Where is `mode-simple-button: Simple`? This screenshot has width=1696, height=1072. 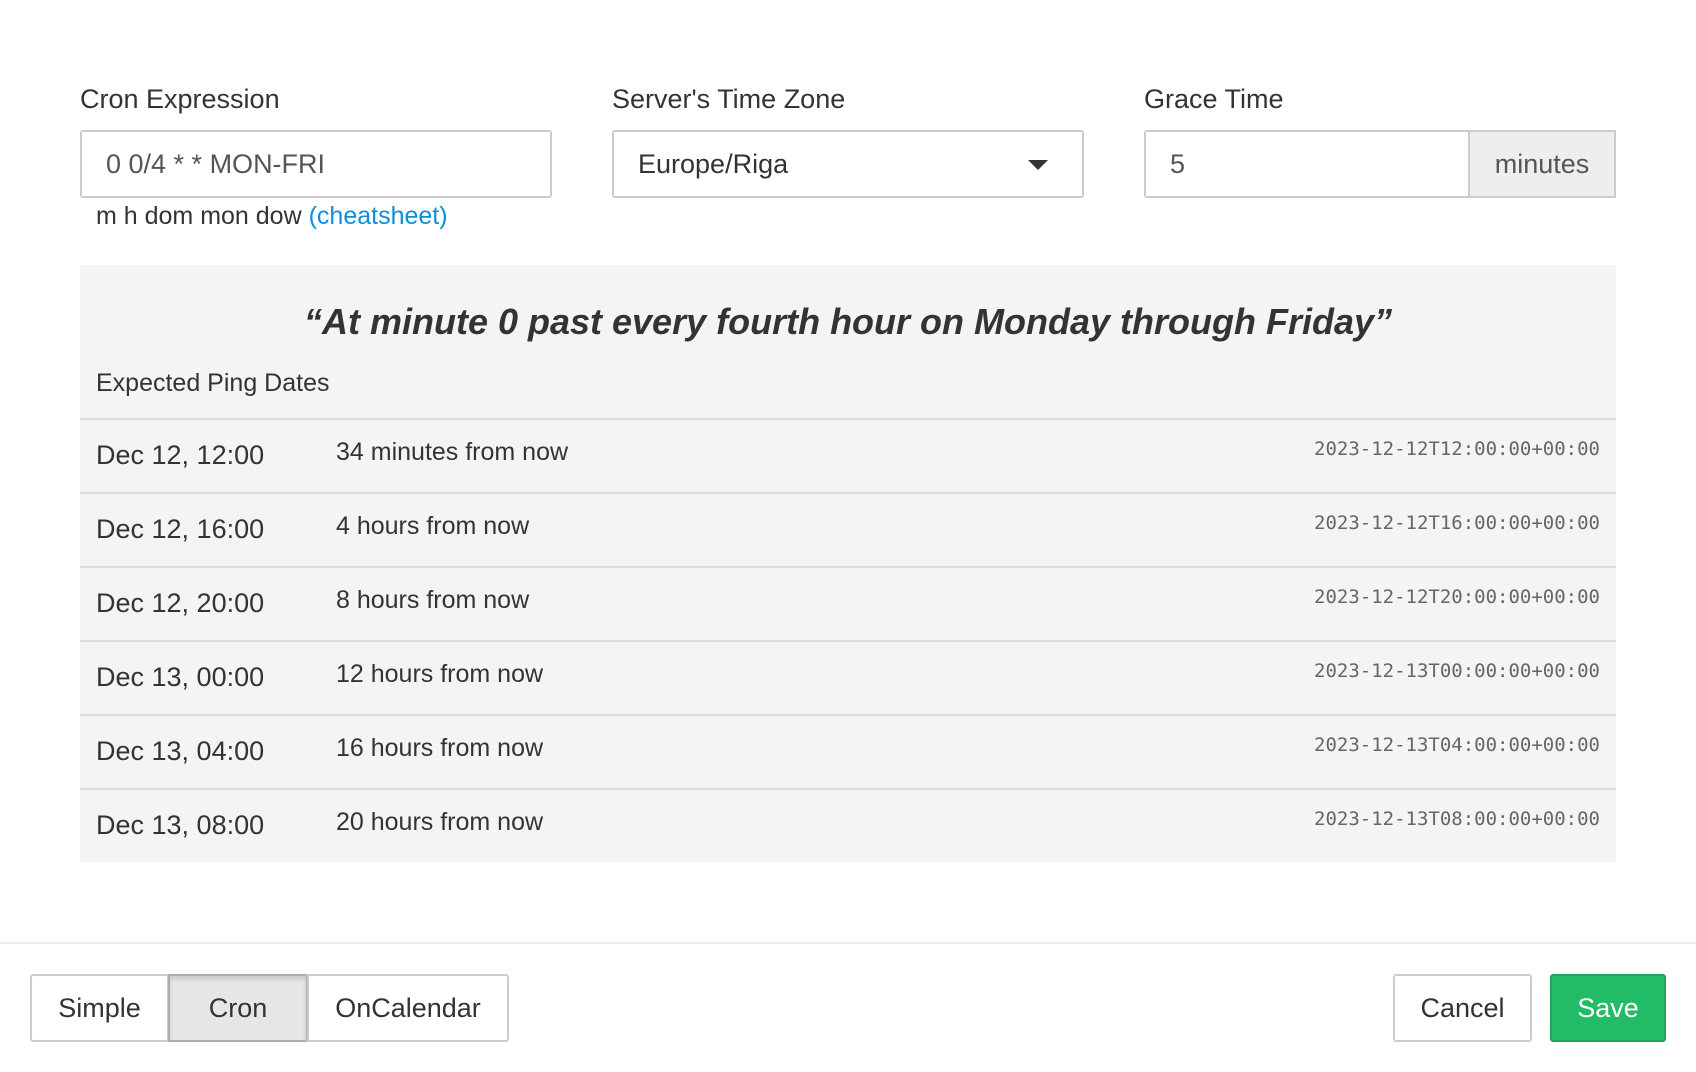 mode-simple-button: Simple is located at coordinates (99, 1008).